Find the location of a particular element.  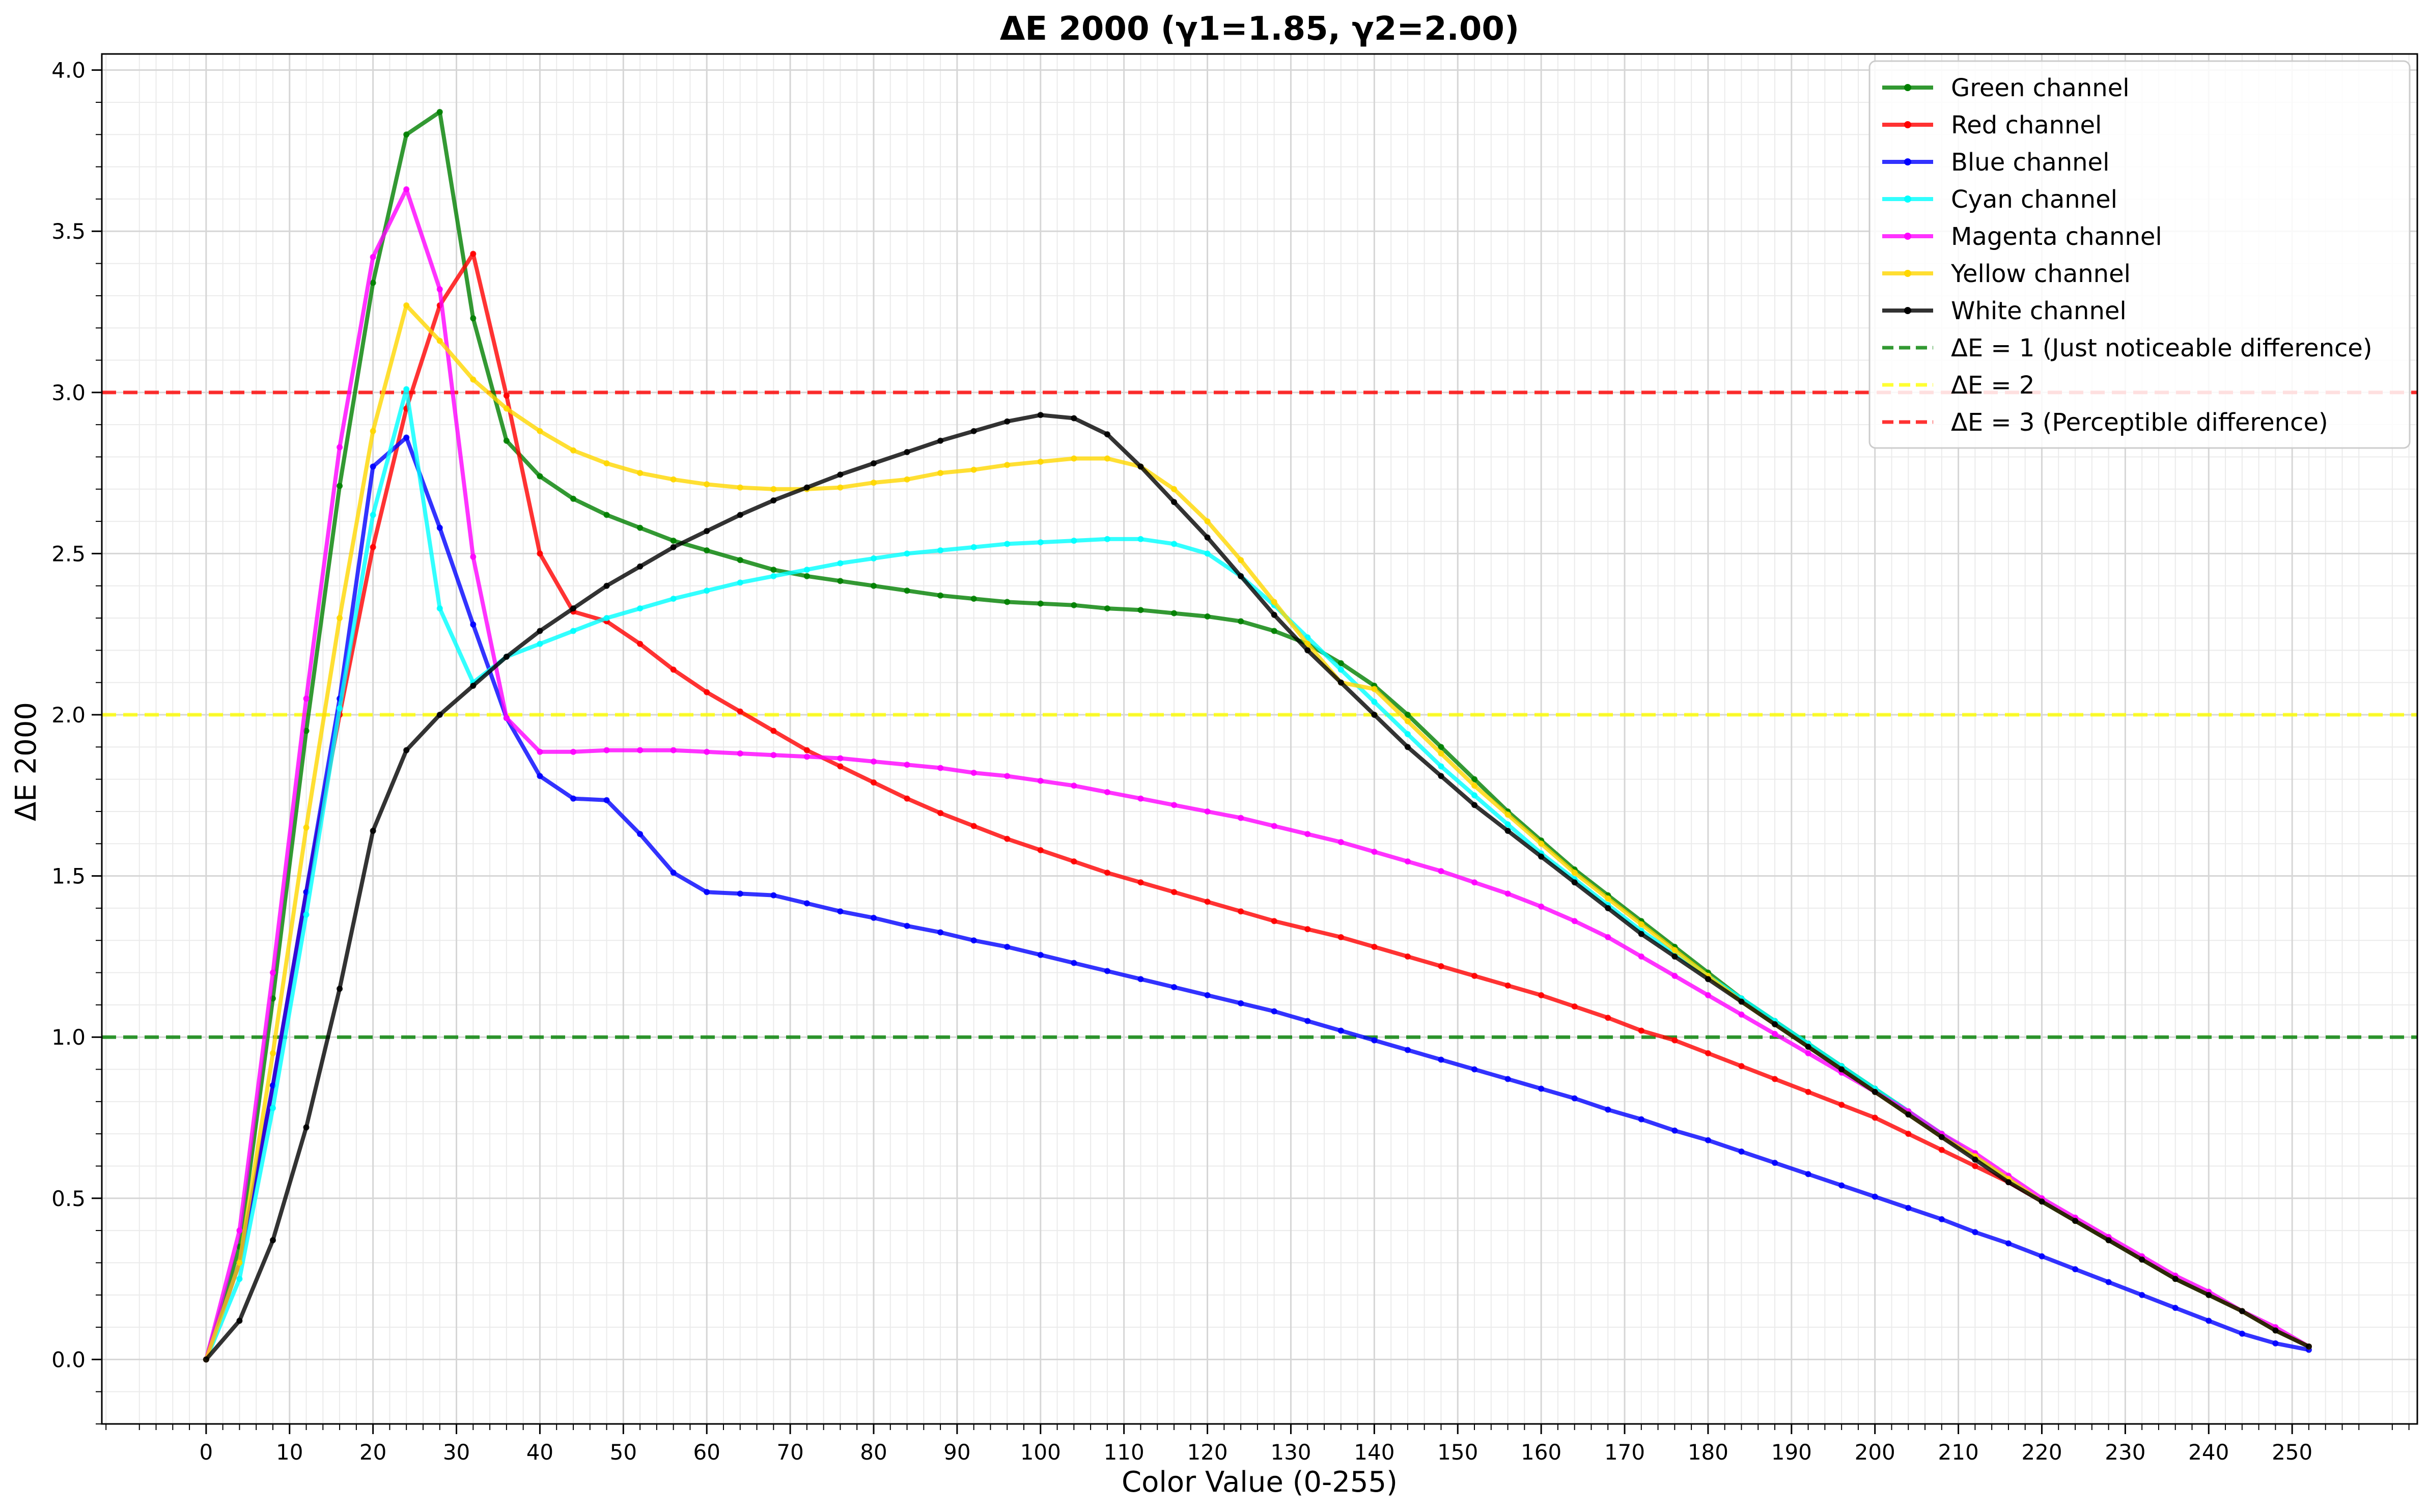

x-tick-label: 230 is located at coordinates (2125, 1452).